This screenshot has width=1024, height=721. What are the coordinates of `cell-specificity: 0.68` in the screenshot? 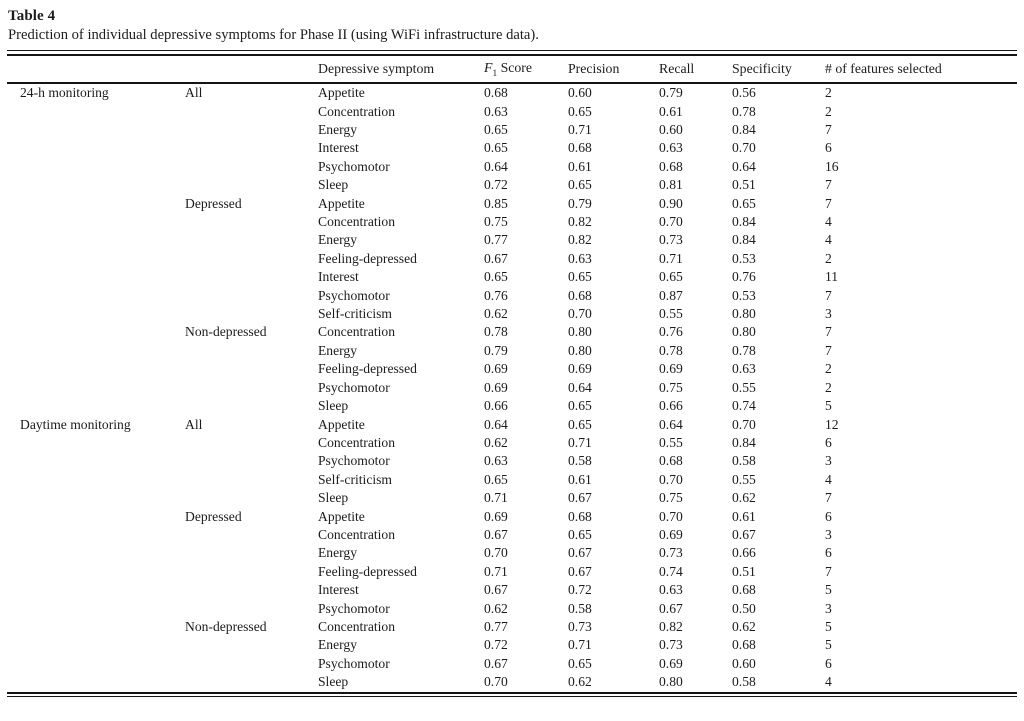 It's located at (744, 645).